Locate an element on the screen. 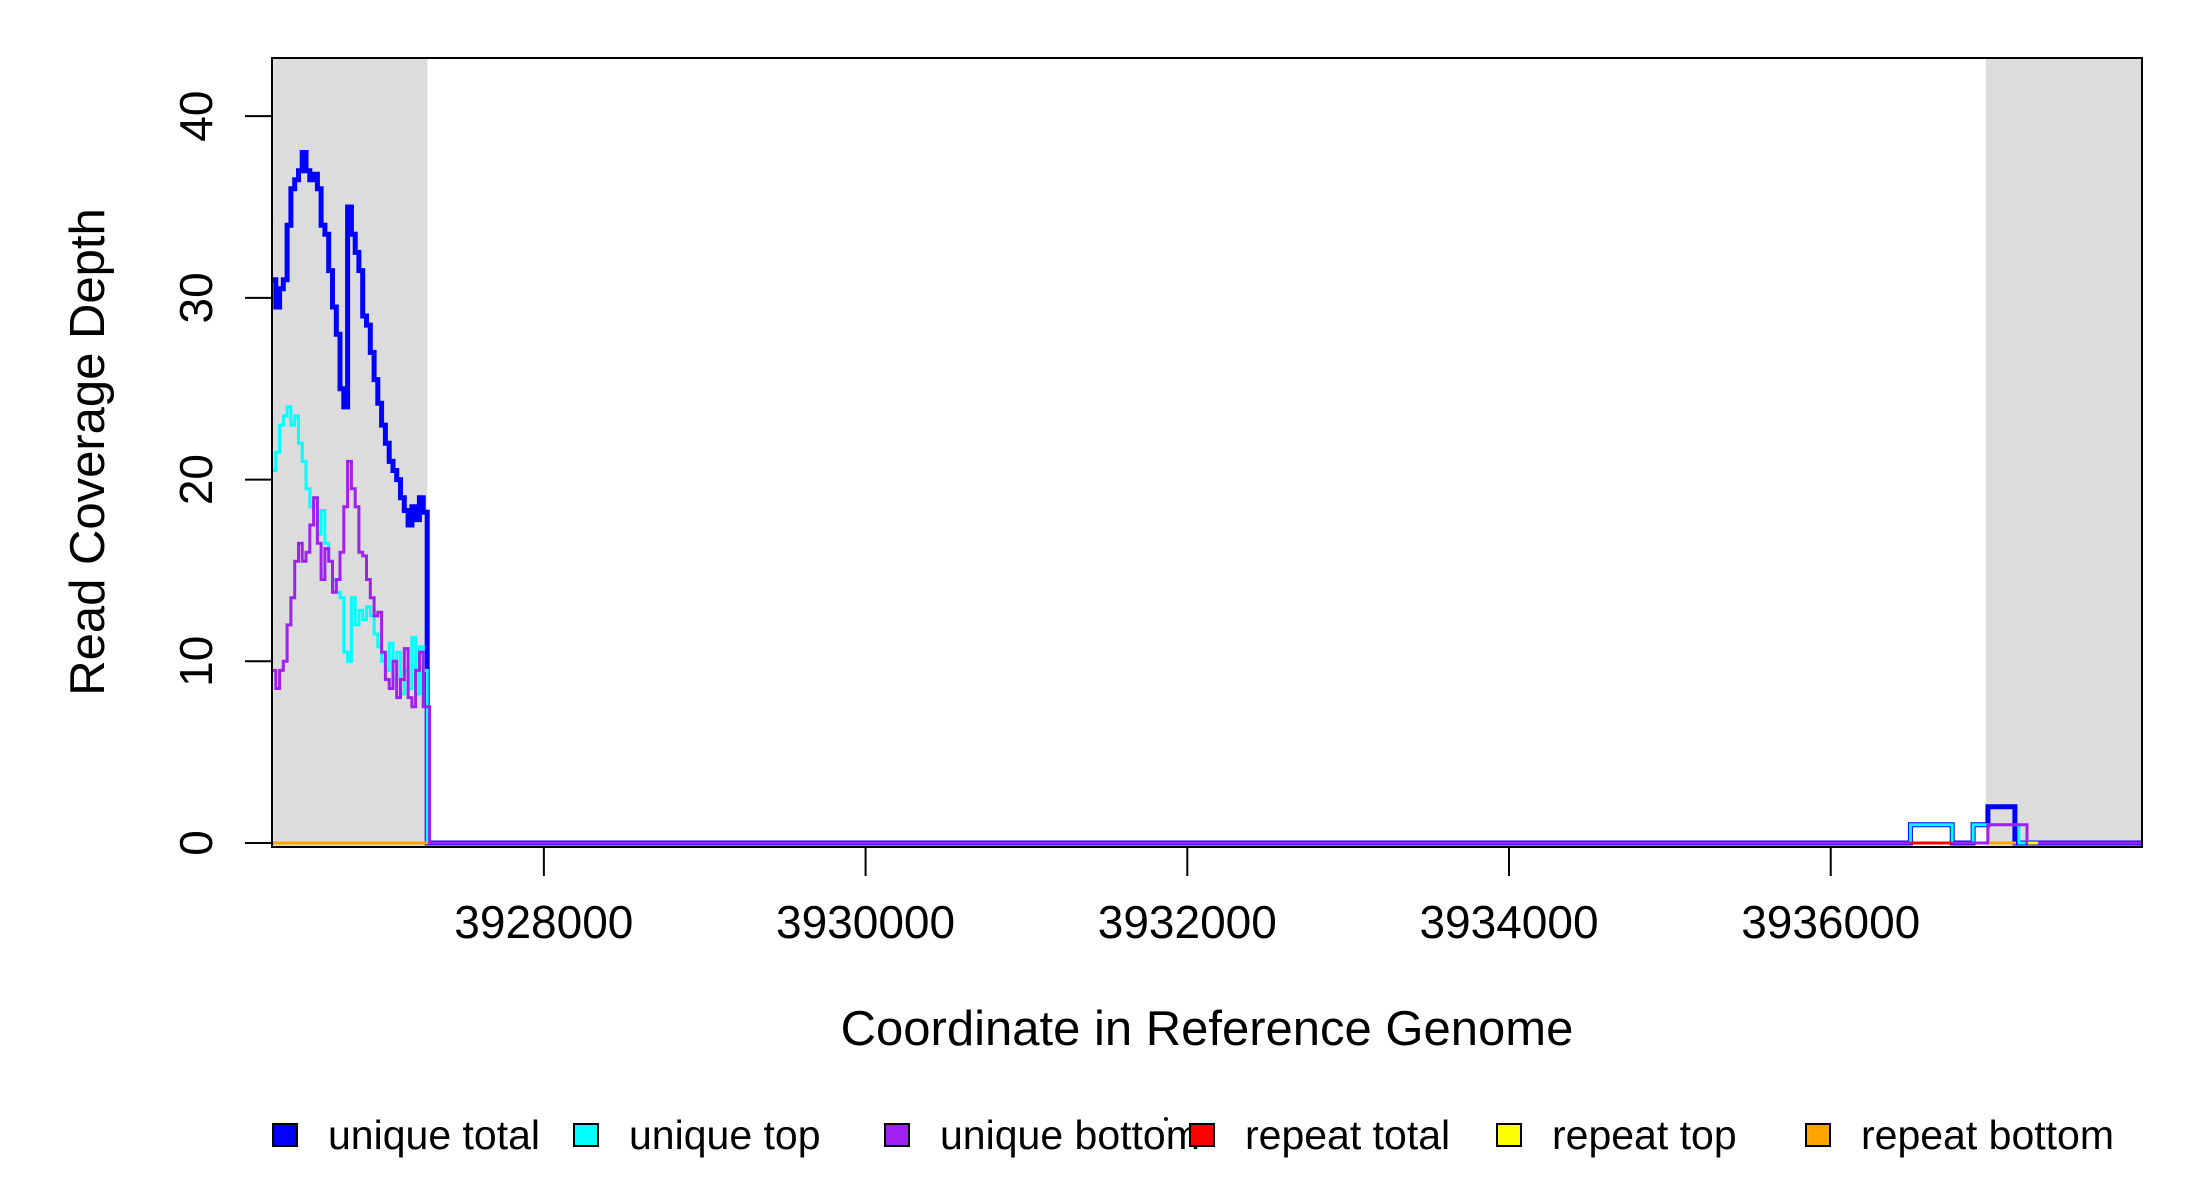 This screenshot has height=1200, width=2200. legend-label: unique bottom is located at coordinates (1070, 1135).